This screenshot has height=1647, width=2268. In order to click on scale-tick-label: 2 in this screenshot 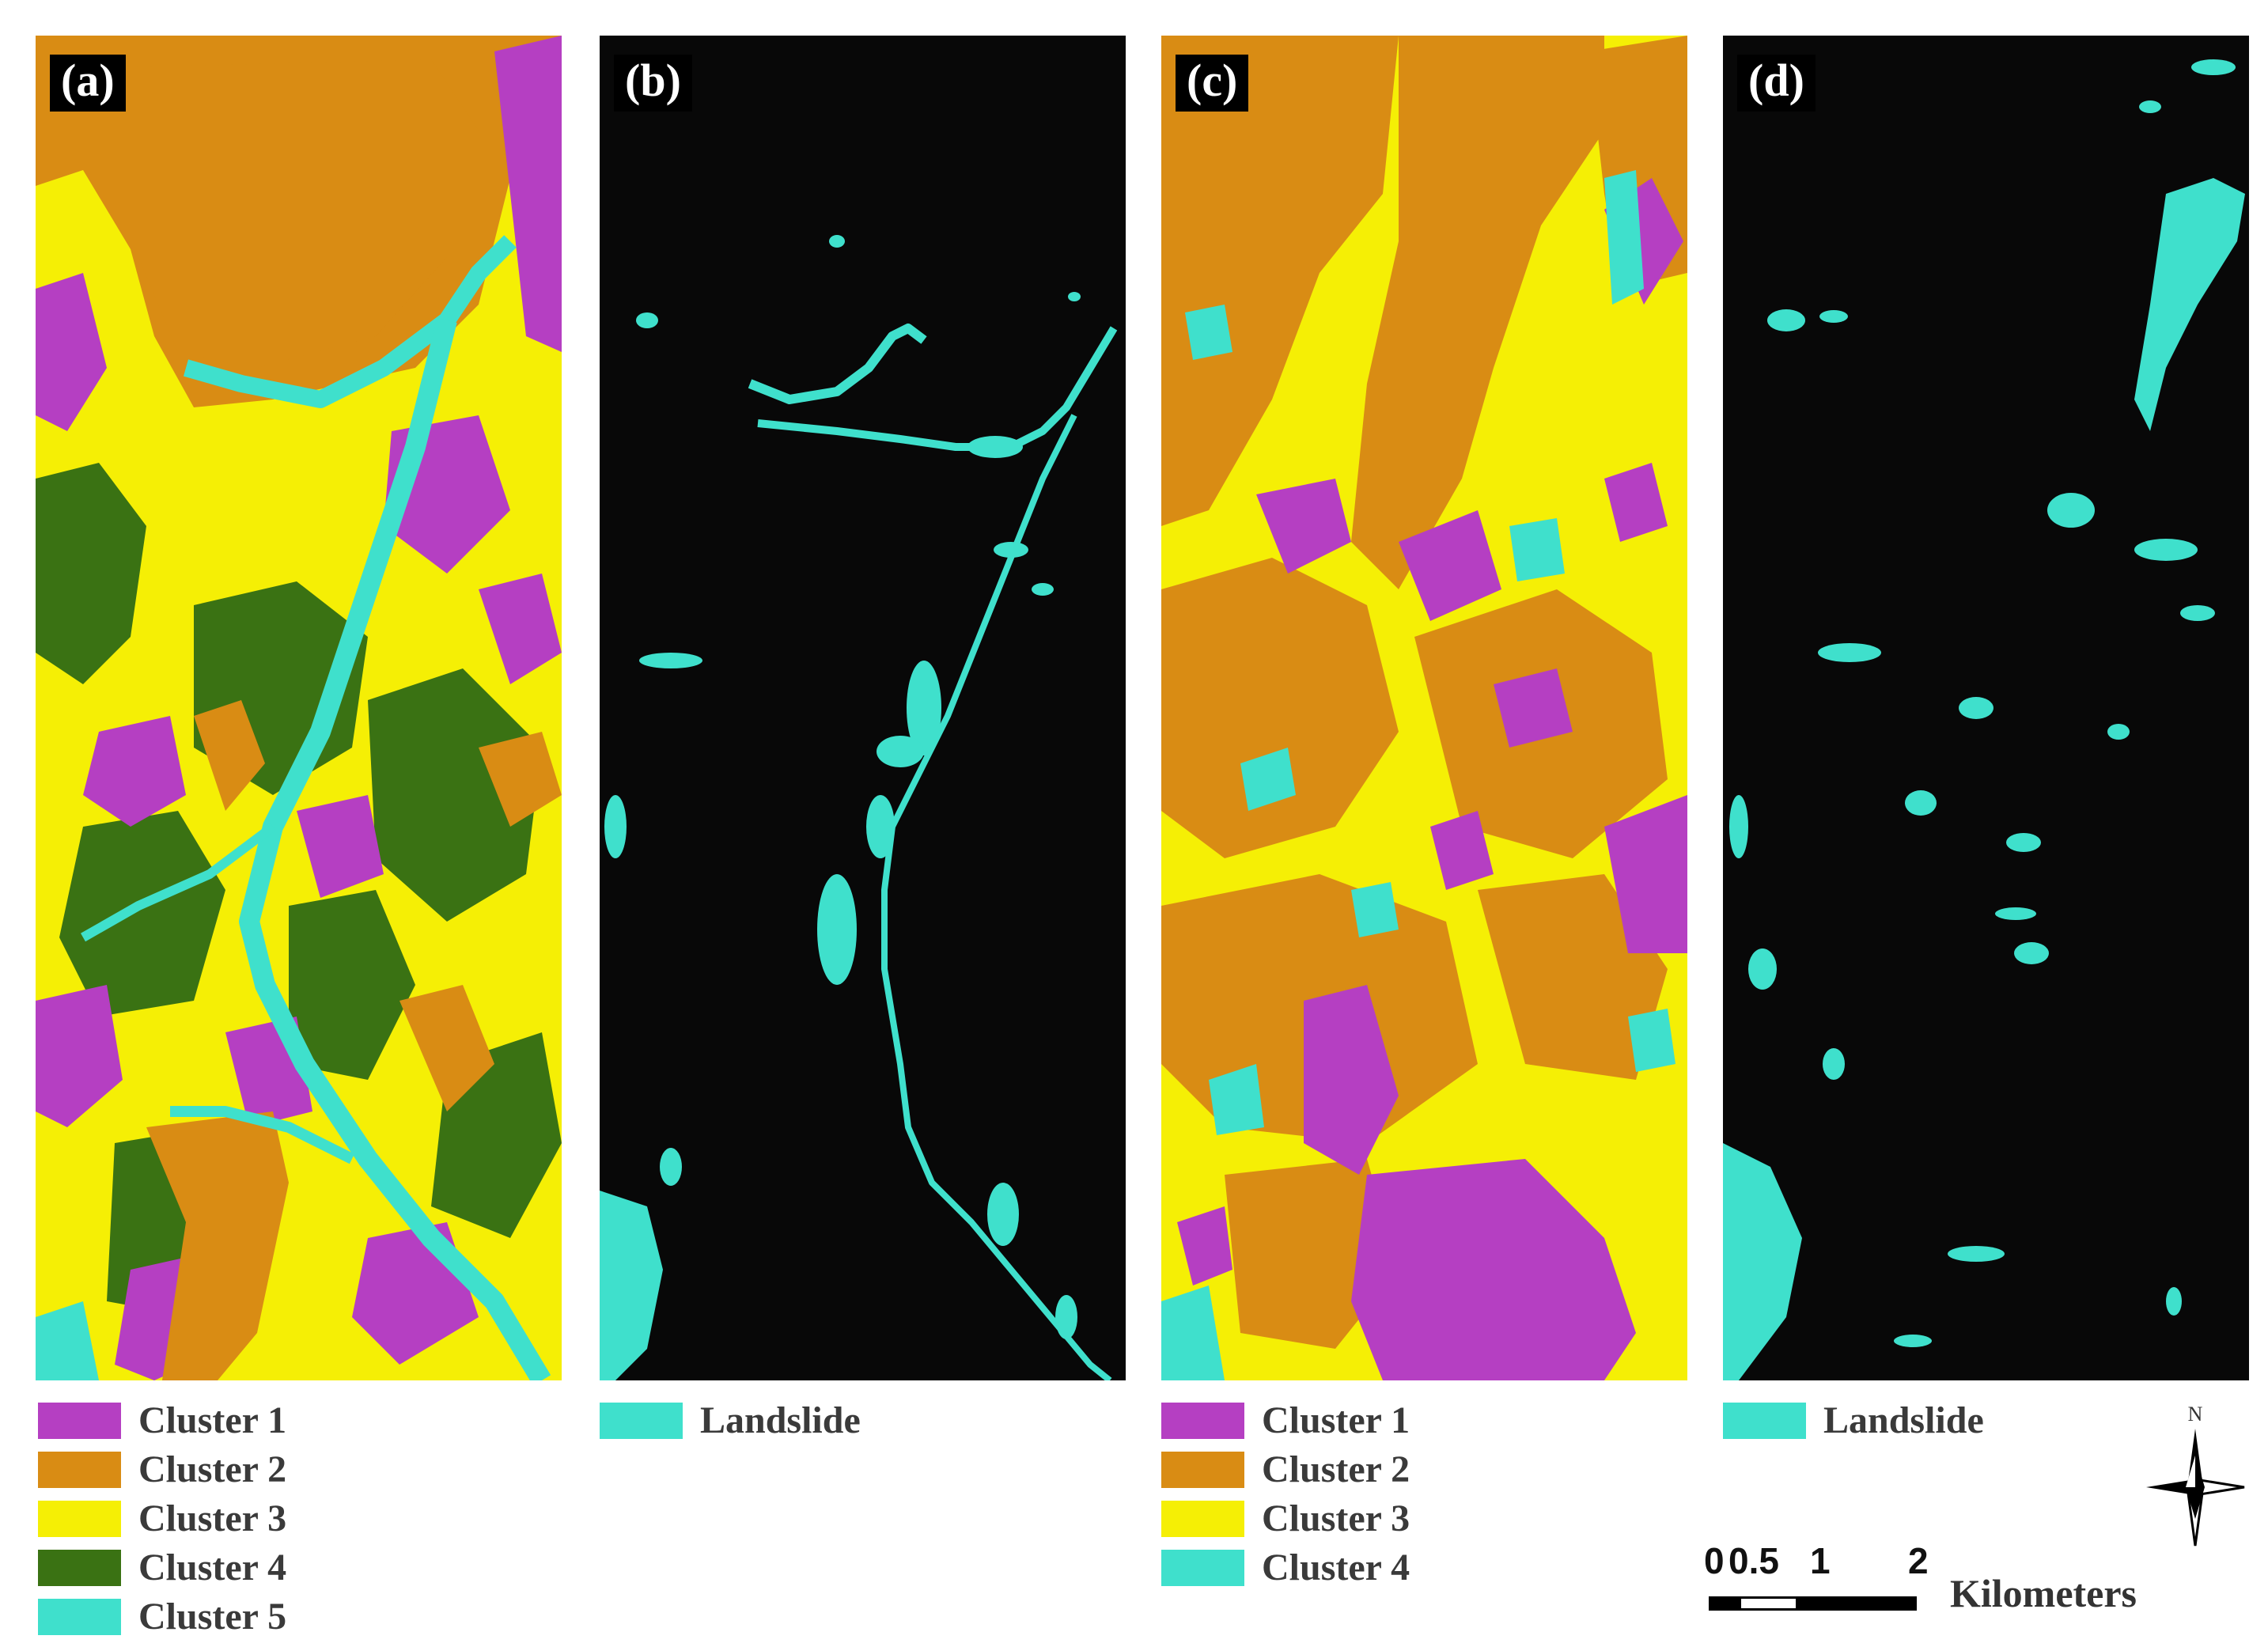, I will do `click(1918, 1560)`.